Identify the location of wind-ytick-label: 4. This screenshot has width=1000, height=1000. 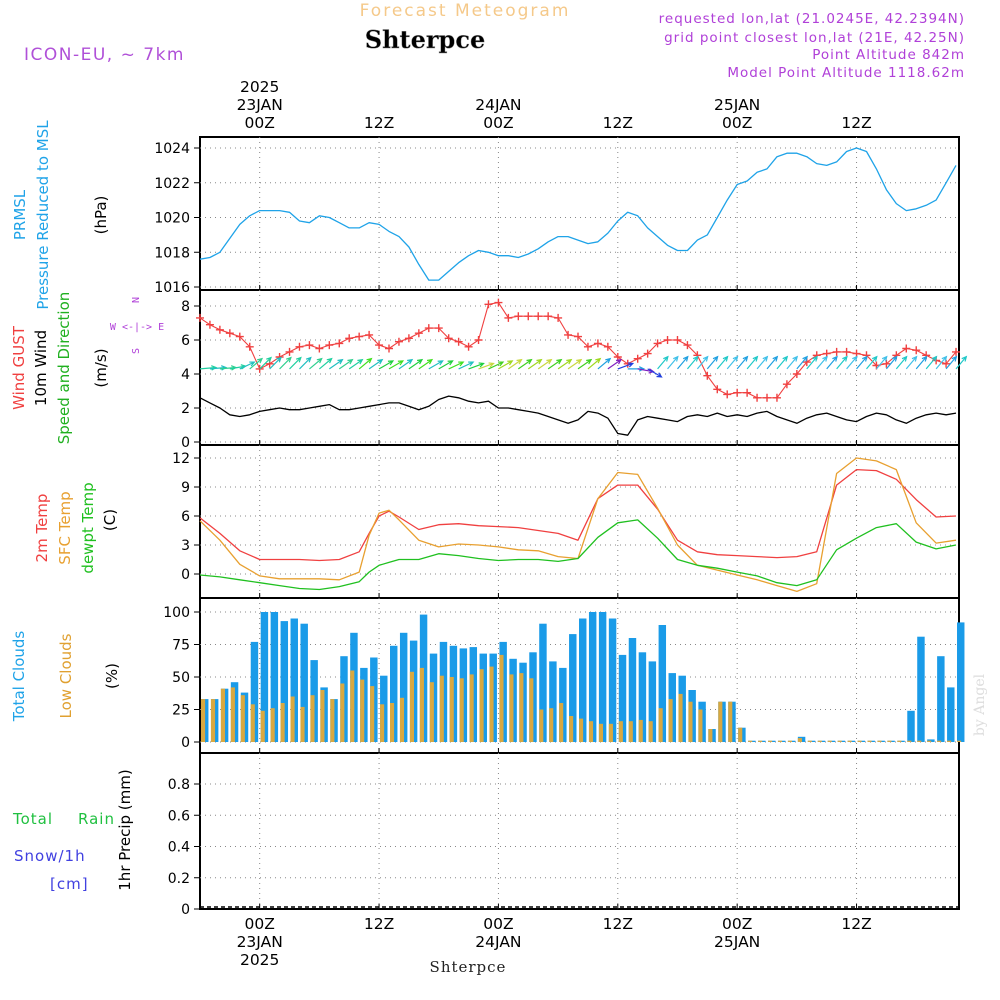
(185, 375).